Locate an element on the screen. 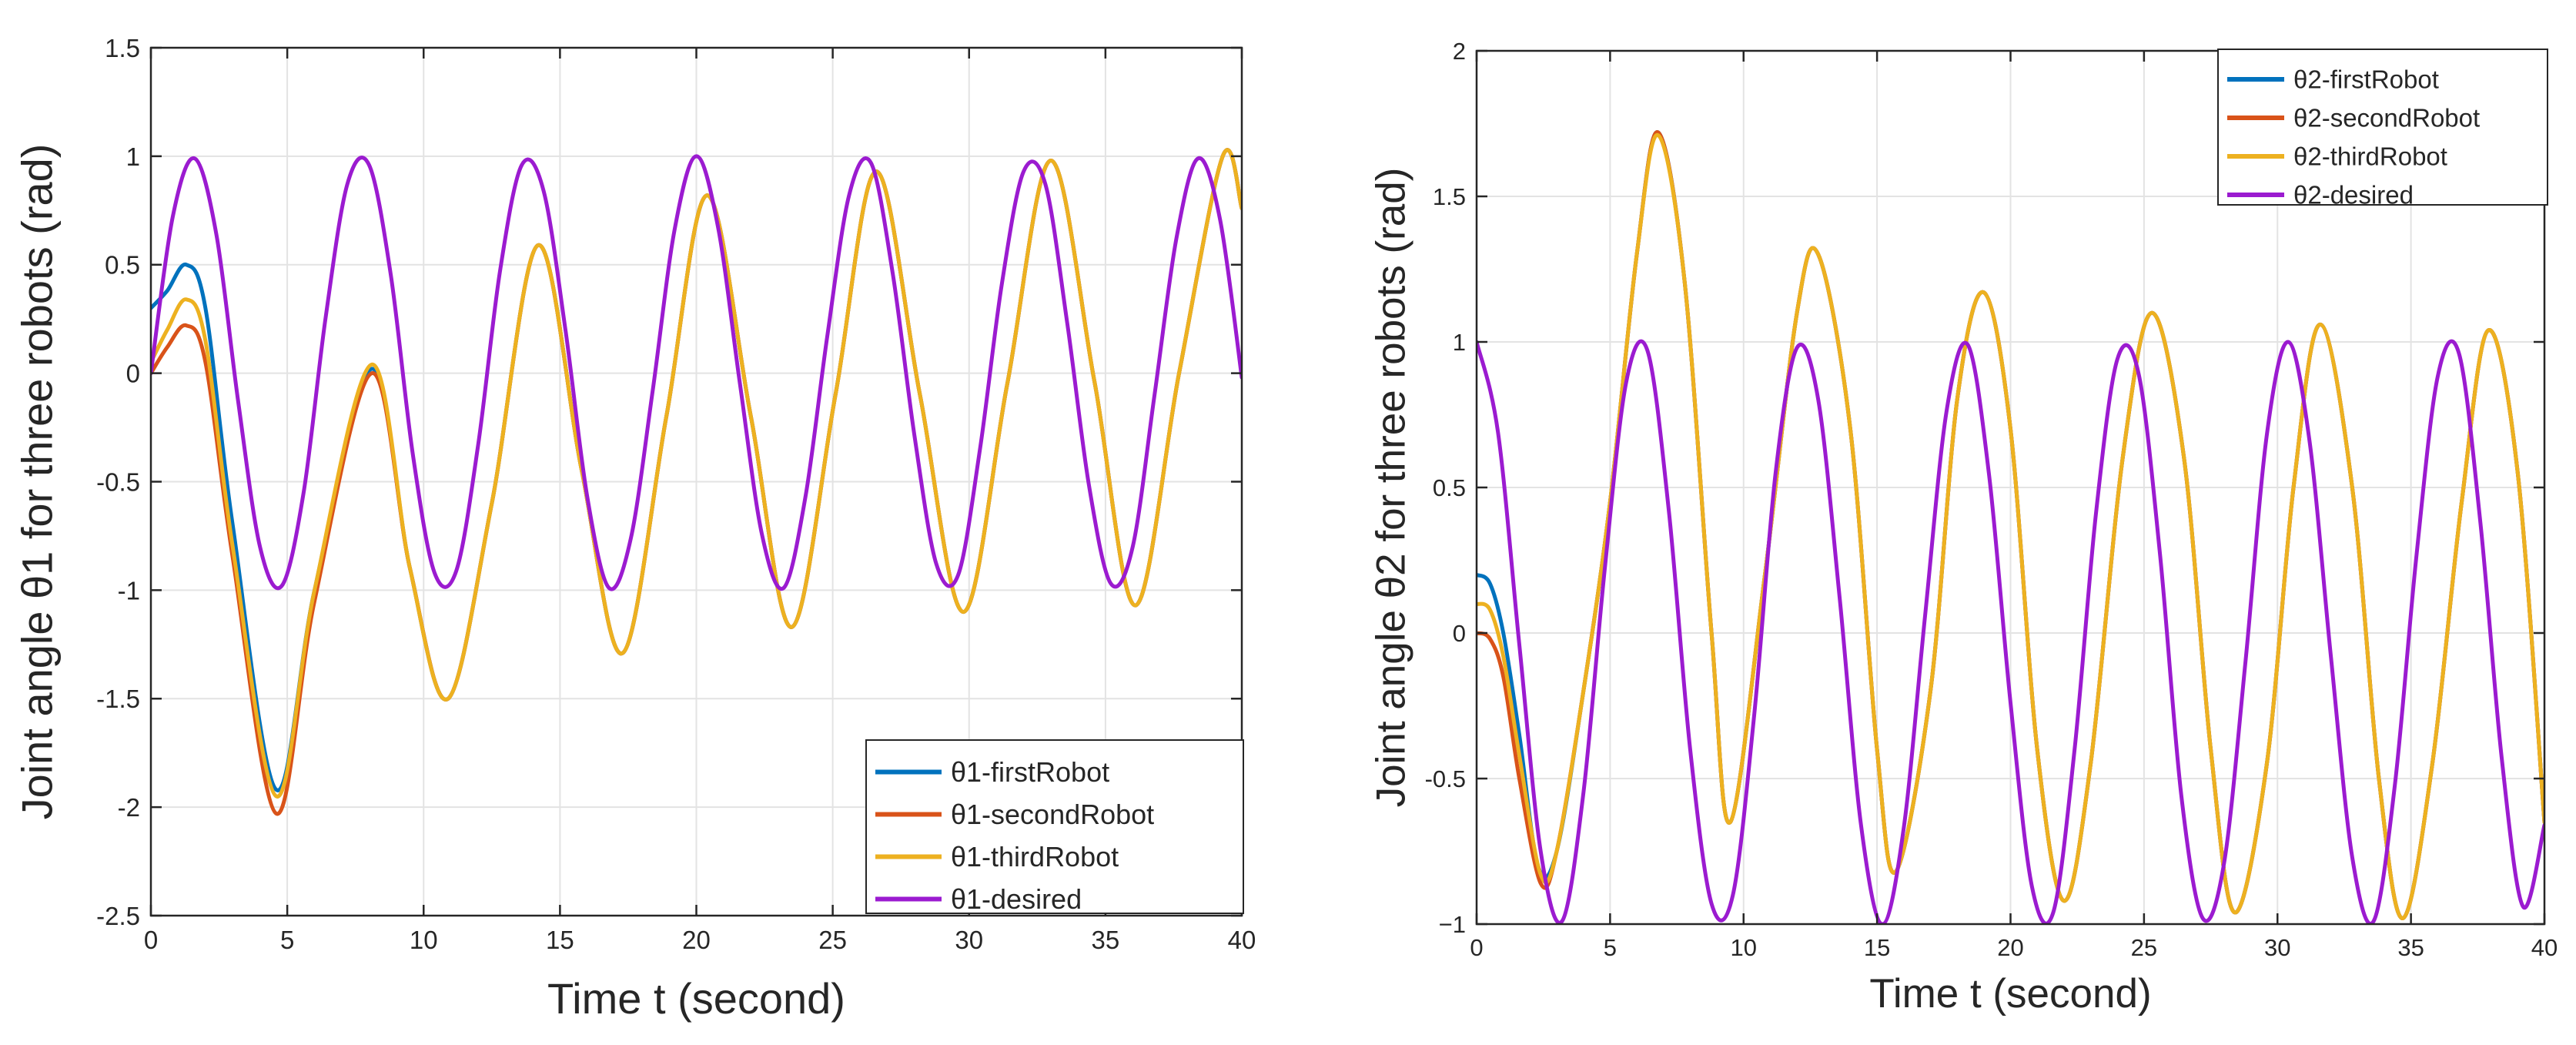 This screenshot has width=2576, height=1045. y-tick-label: -2 is located at coordinates (129, 807).